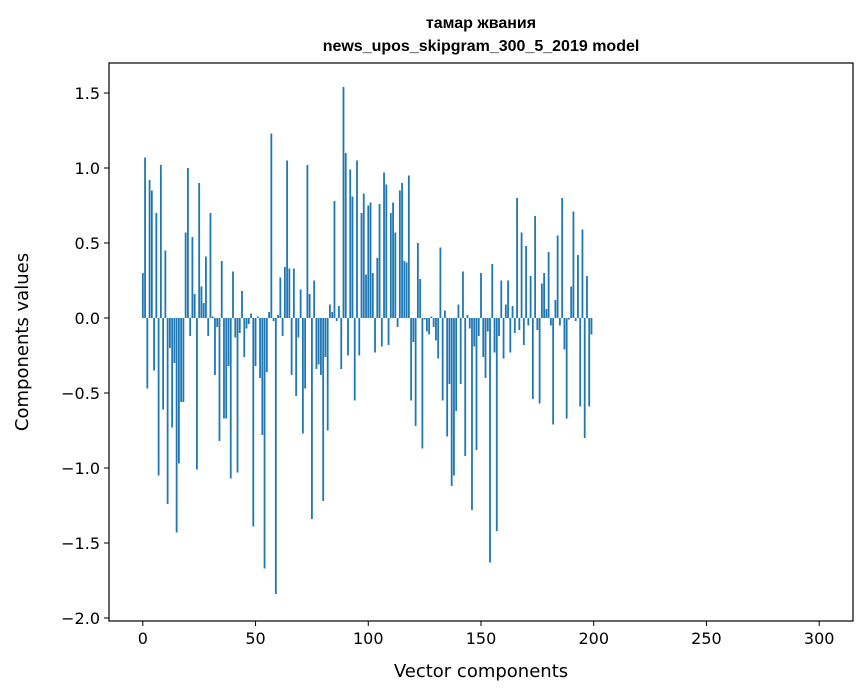  I want to click on y-tick-label: −1.0, so click(80, 468).